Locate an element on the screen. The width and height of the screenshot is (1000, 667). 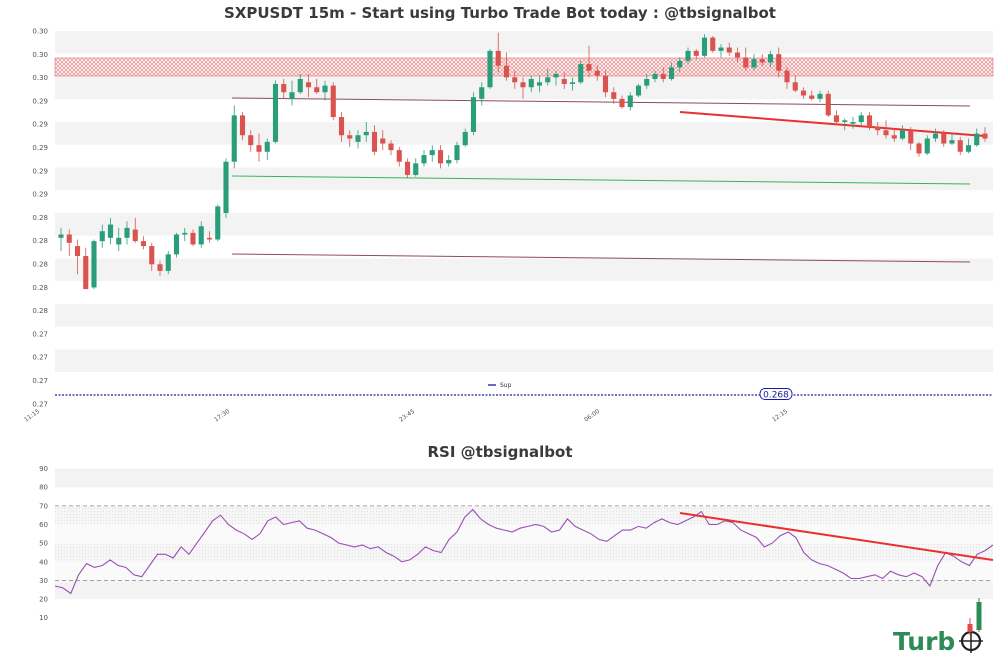
rsi-y-tick-label: 90 is located at coordinates (43, 469).